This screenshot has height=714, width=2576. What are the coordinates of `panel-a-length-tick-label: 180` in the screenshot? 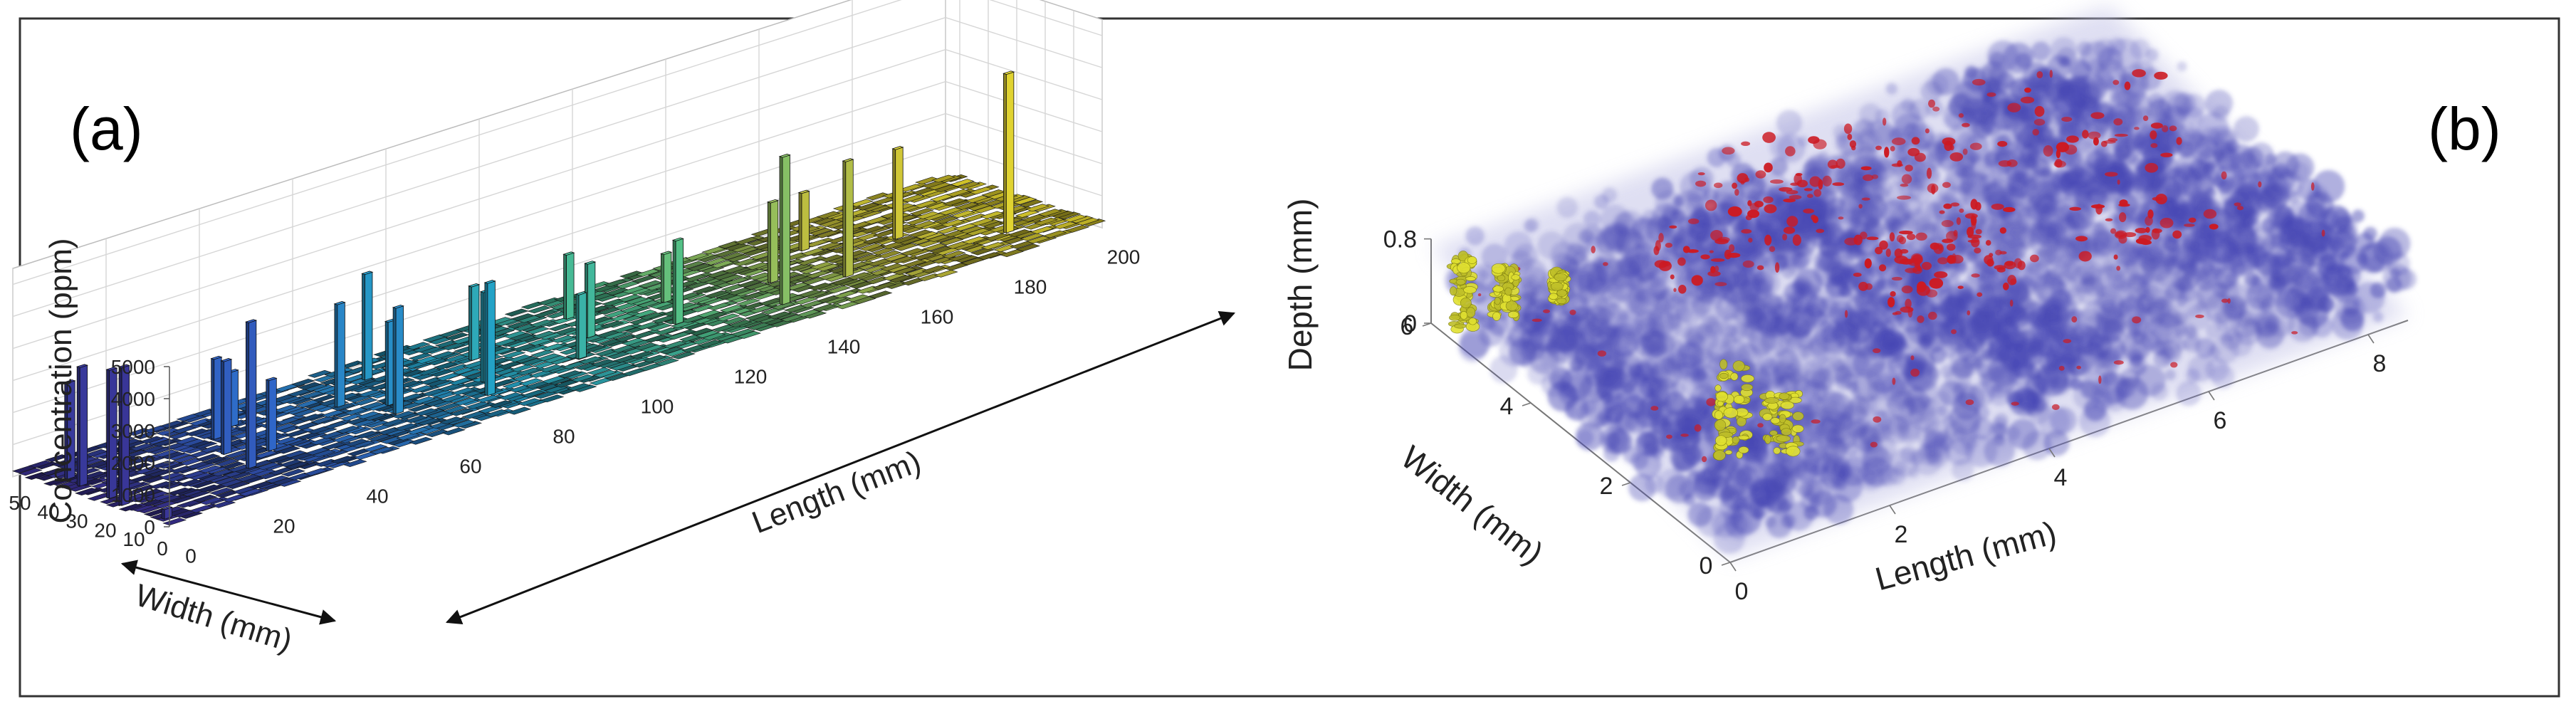 It's located at (1030, 287).